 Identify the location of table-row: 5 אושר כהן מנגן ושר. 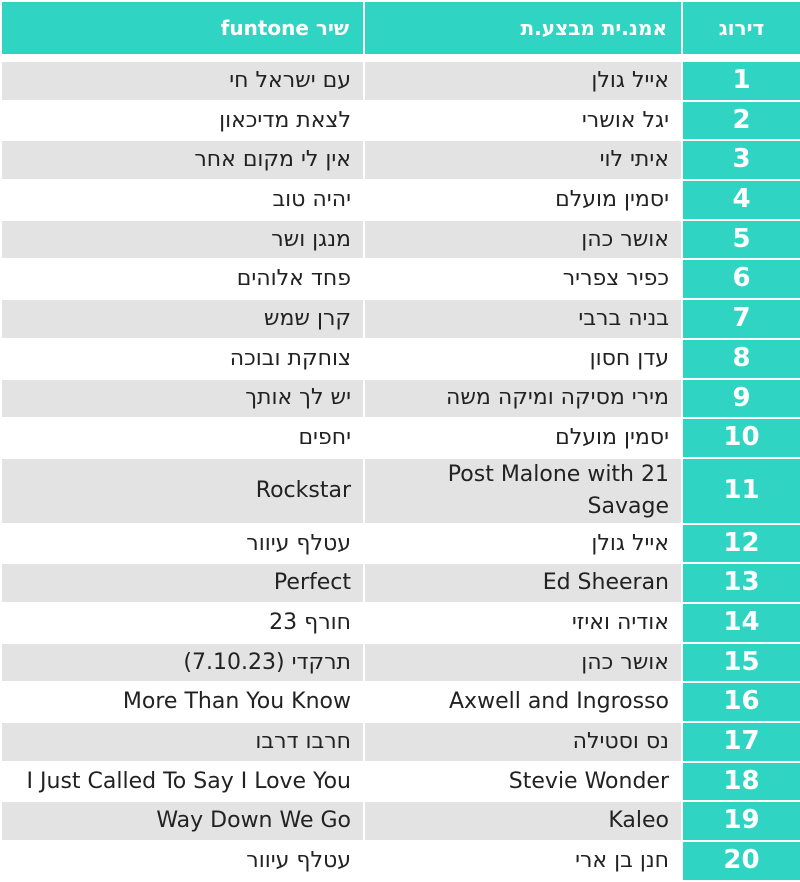
(401, 239).